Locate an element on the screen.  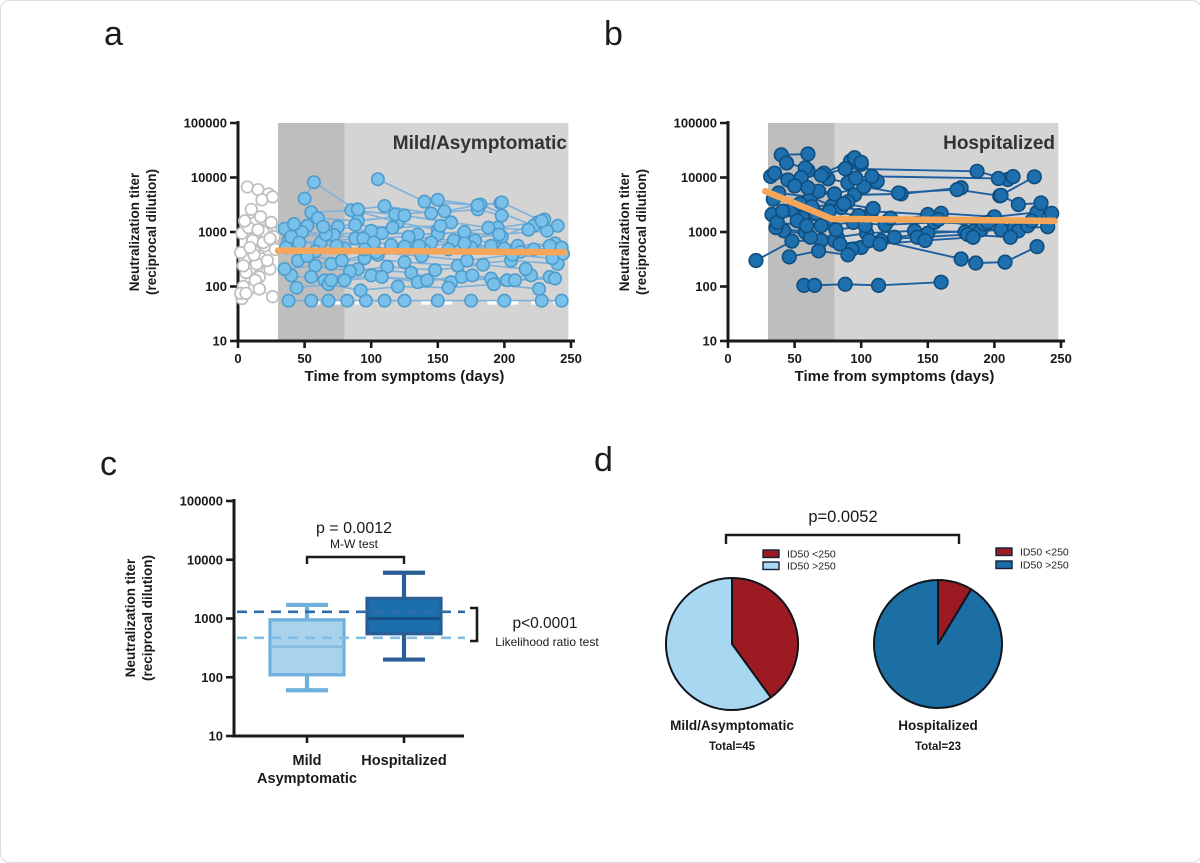
y-tick-label: 10000 is located at coordinates (205, 559).